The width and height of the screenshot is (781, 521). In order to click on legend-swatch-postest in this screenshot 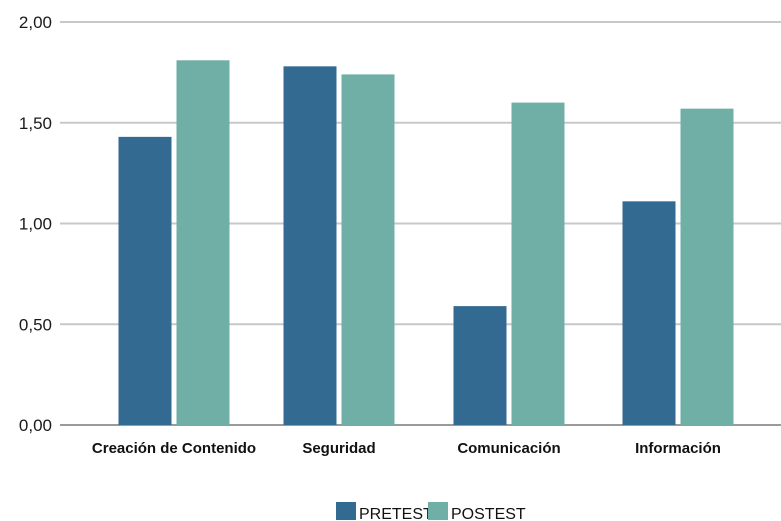, I will do `click(438, 511)`.